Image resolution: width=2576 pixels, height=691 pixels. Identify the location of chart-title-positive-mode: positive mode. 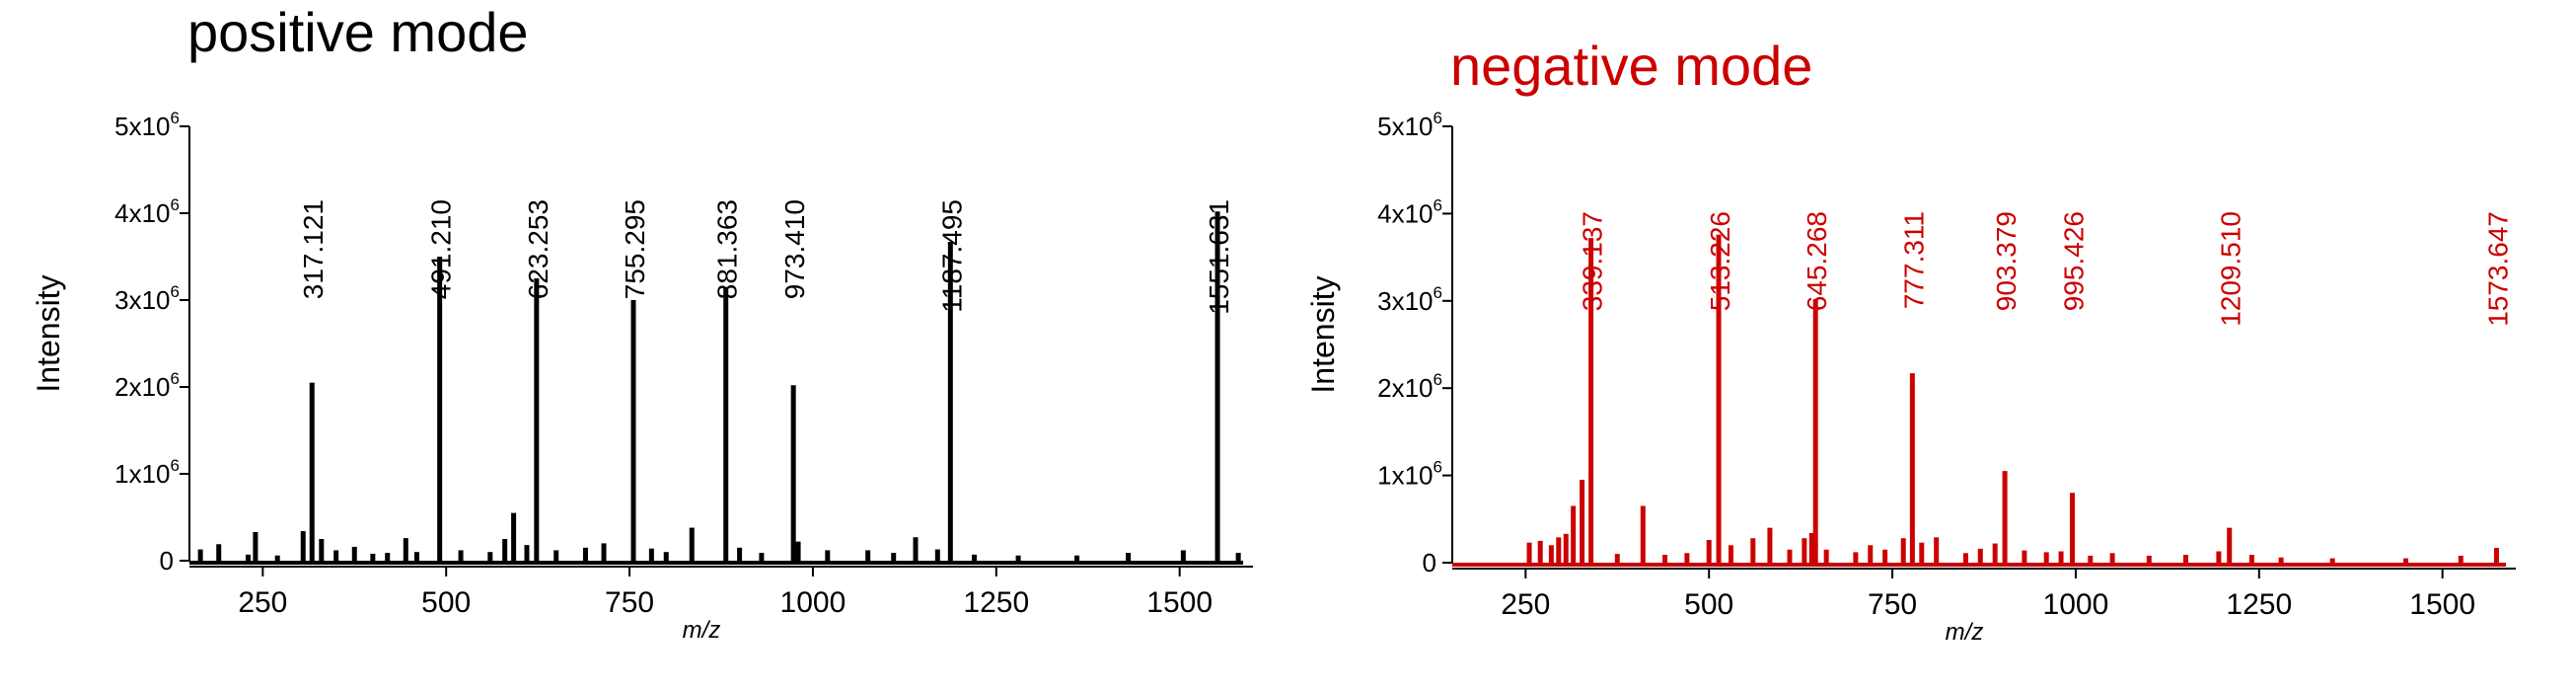
(358, 32).